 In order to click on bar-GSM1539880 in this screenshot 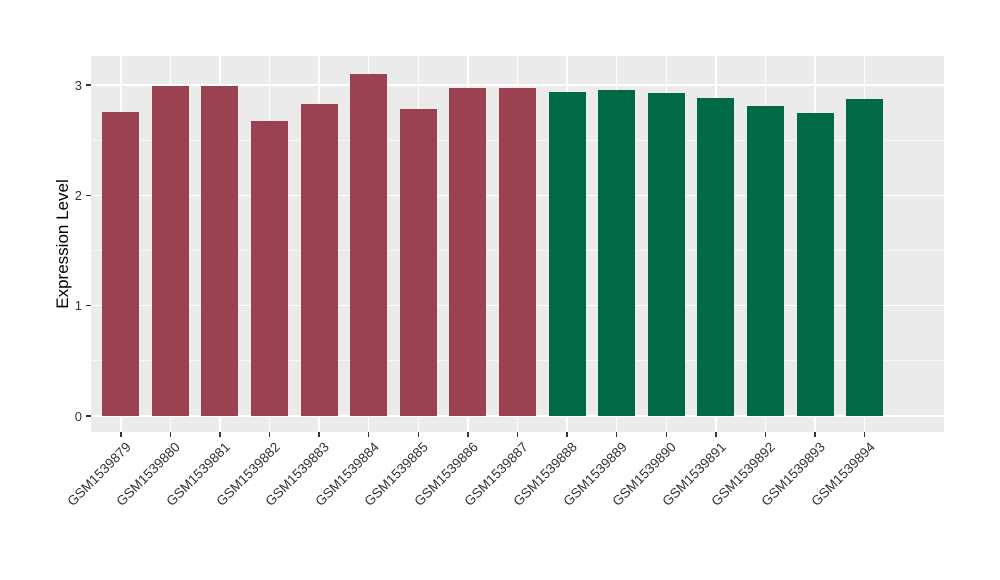, I will do `click(170, 251)`.